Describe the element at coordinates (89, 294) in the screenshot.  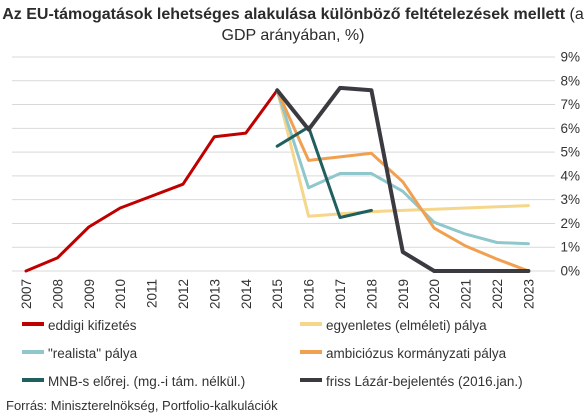
I see `x-tick-label: 2009` at that location.